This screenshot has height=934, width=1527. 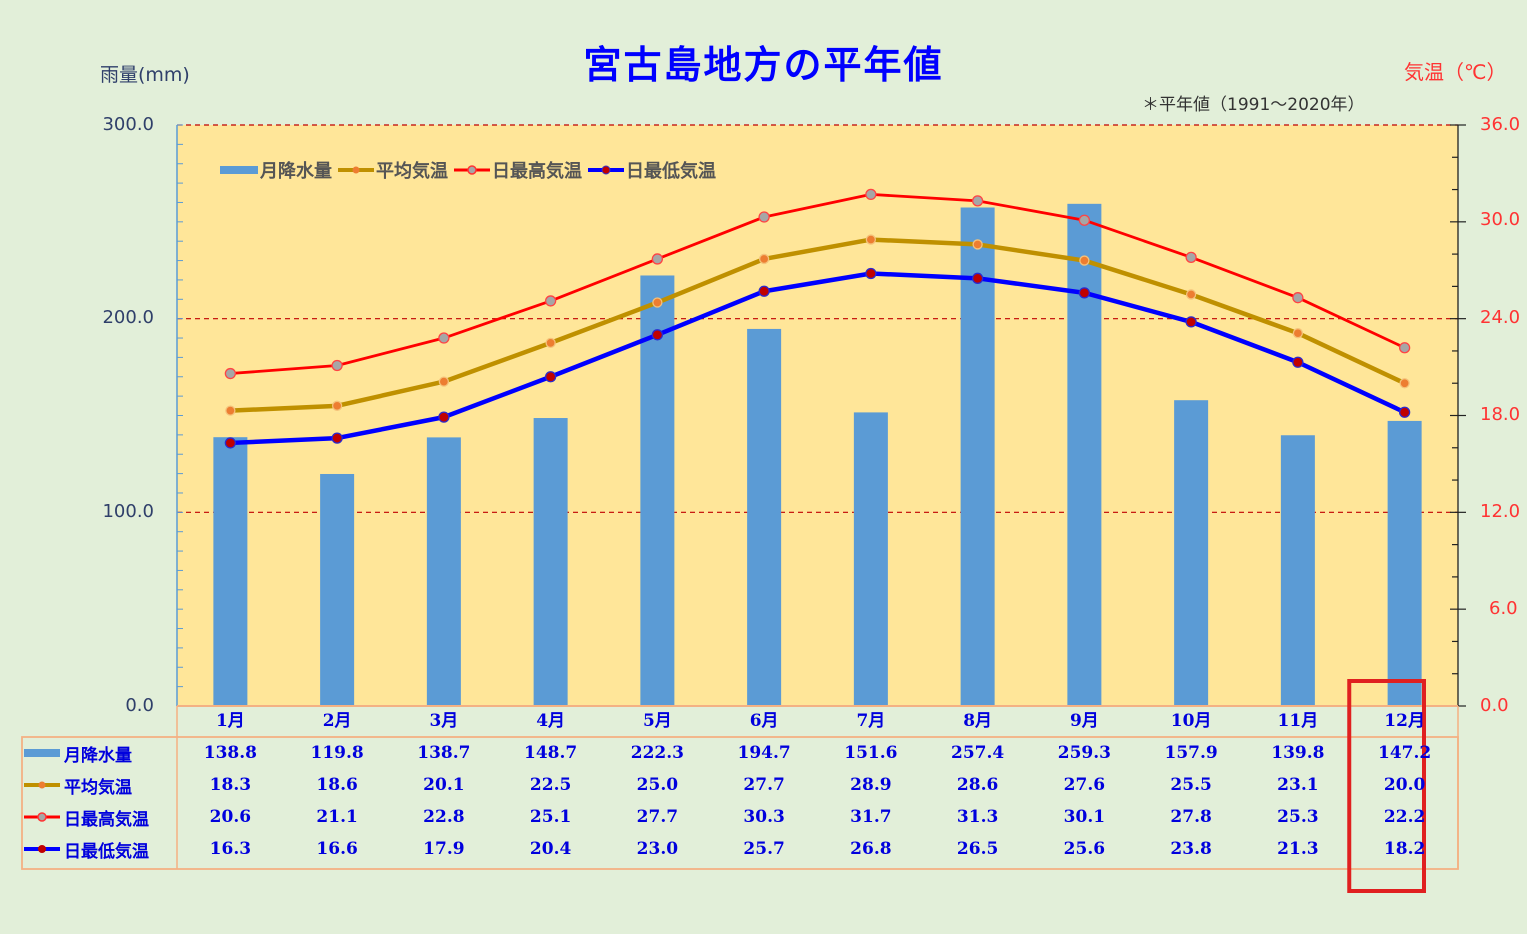 I want to click on table-cell: 26.8, so click(x=871, y=849).